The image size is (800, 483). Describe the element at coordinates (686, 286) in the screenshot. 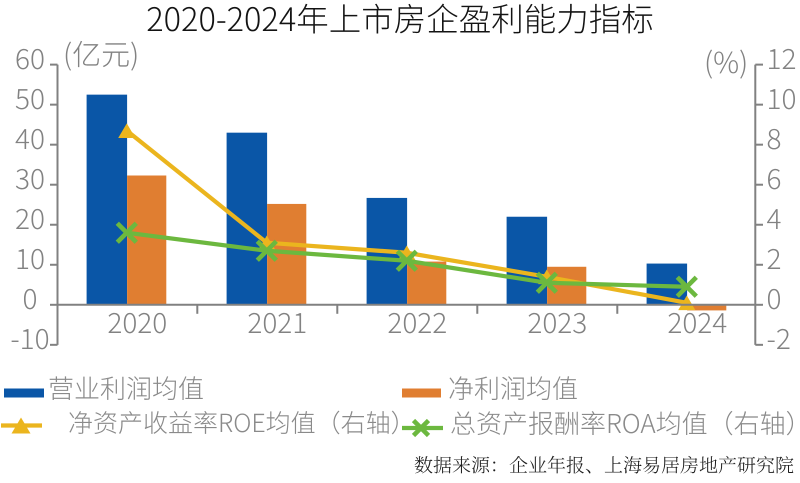

I see `roa-marker-2024` at that location.